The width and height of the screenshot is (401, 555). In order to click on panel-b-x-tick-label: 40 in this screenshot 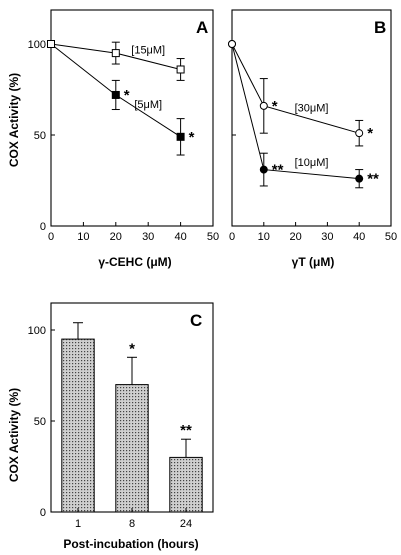, I will do `click(359, 237)`.